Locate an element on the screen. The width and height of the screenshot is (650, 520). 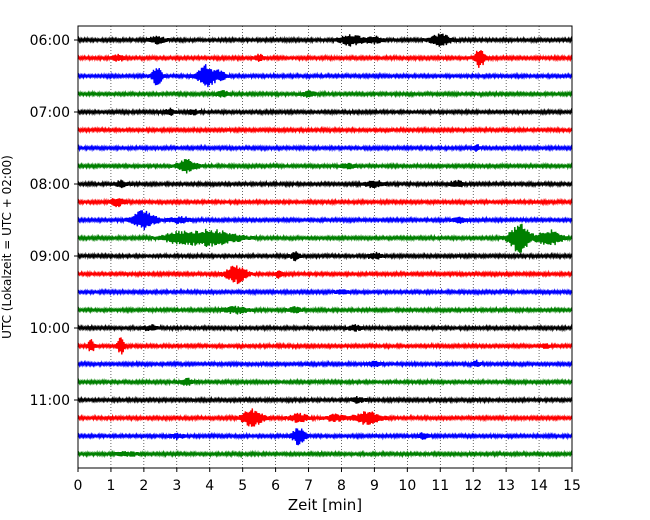
y-tick-label: 06:00 is located at coordinates (50, 41).